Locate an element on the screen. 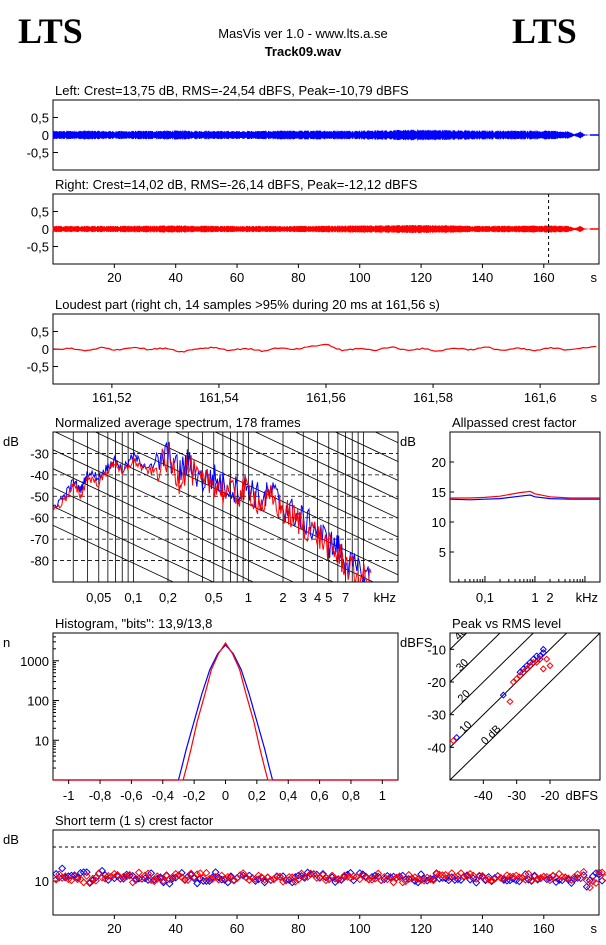  right-waveform-xtick-label: 100 is located at coordinates (360, 277).